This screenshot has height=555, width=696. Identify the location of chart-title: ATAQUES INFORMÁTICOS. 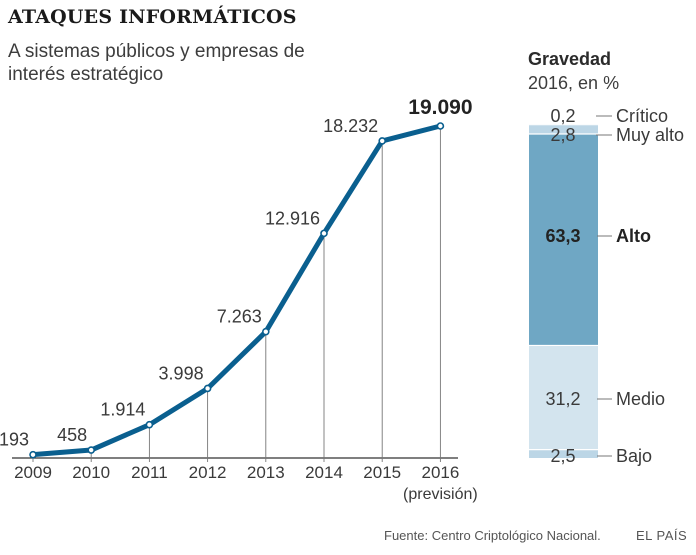
(152, 17).